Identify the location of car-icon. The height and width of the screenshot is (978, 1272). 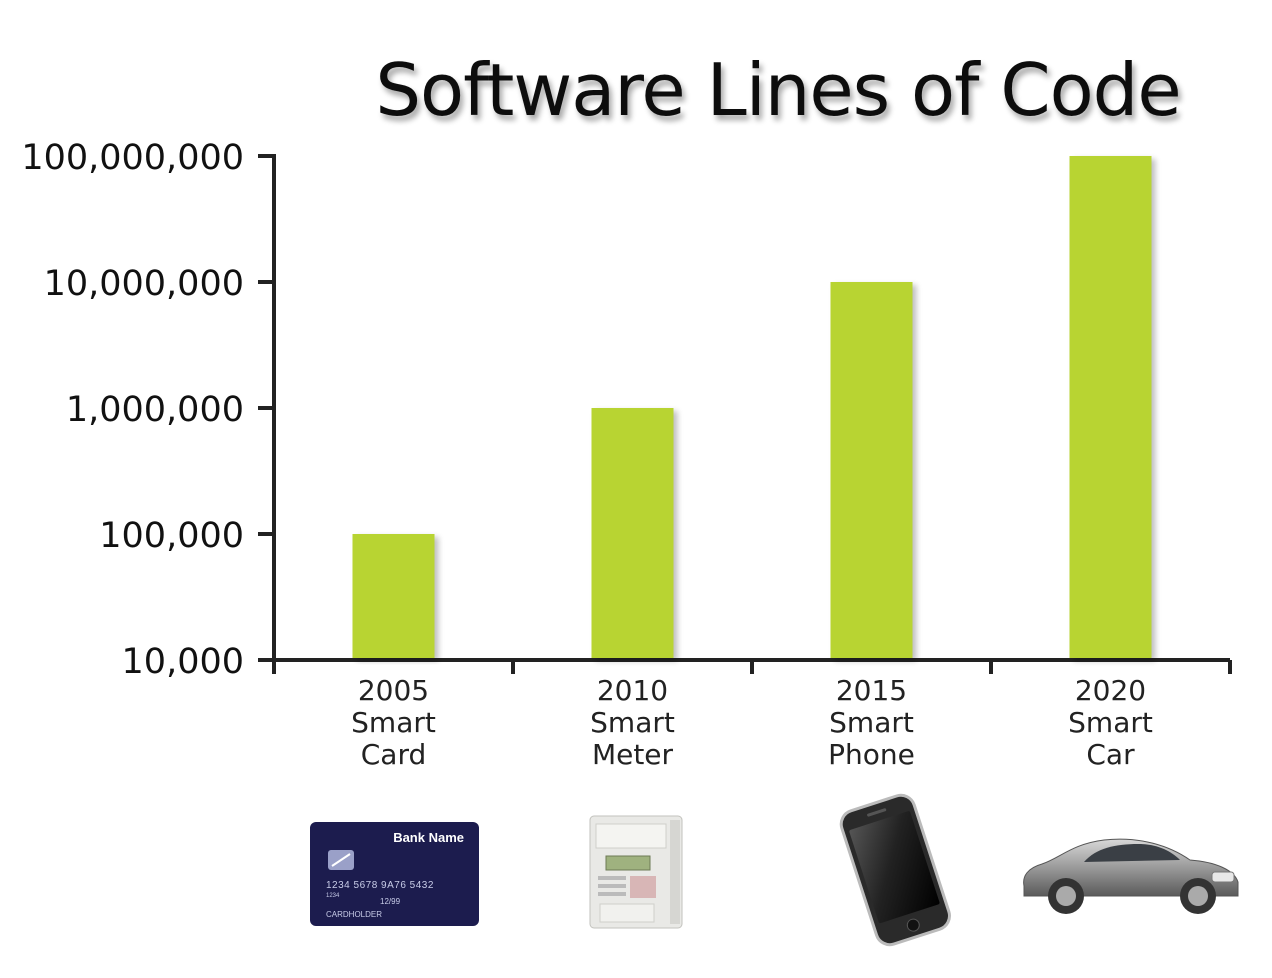
(1131, 876).